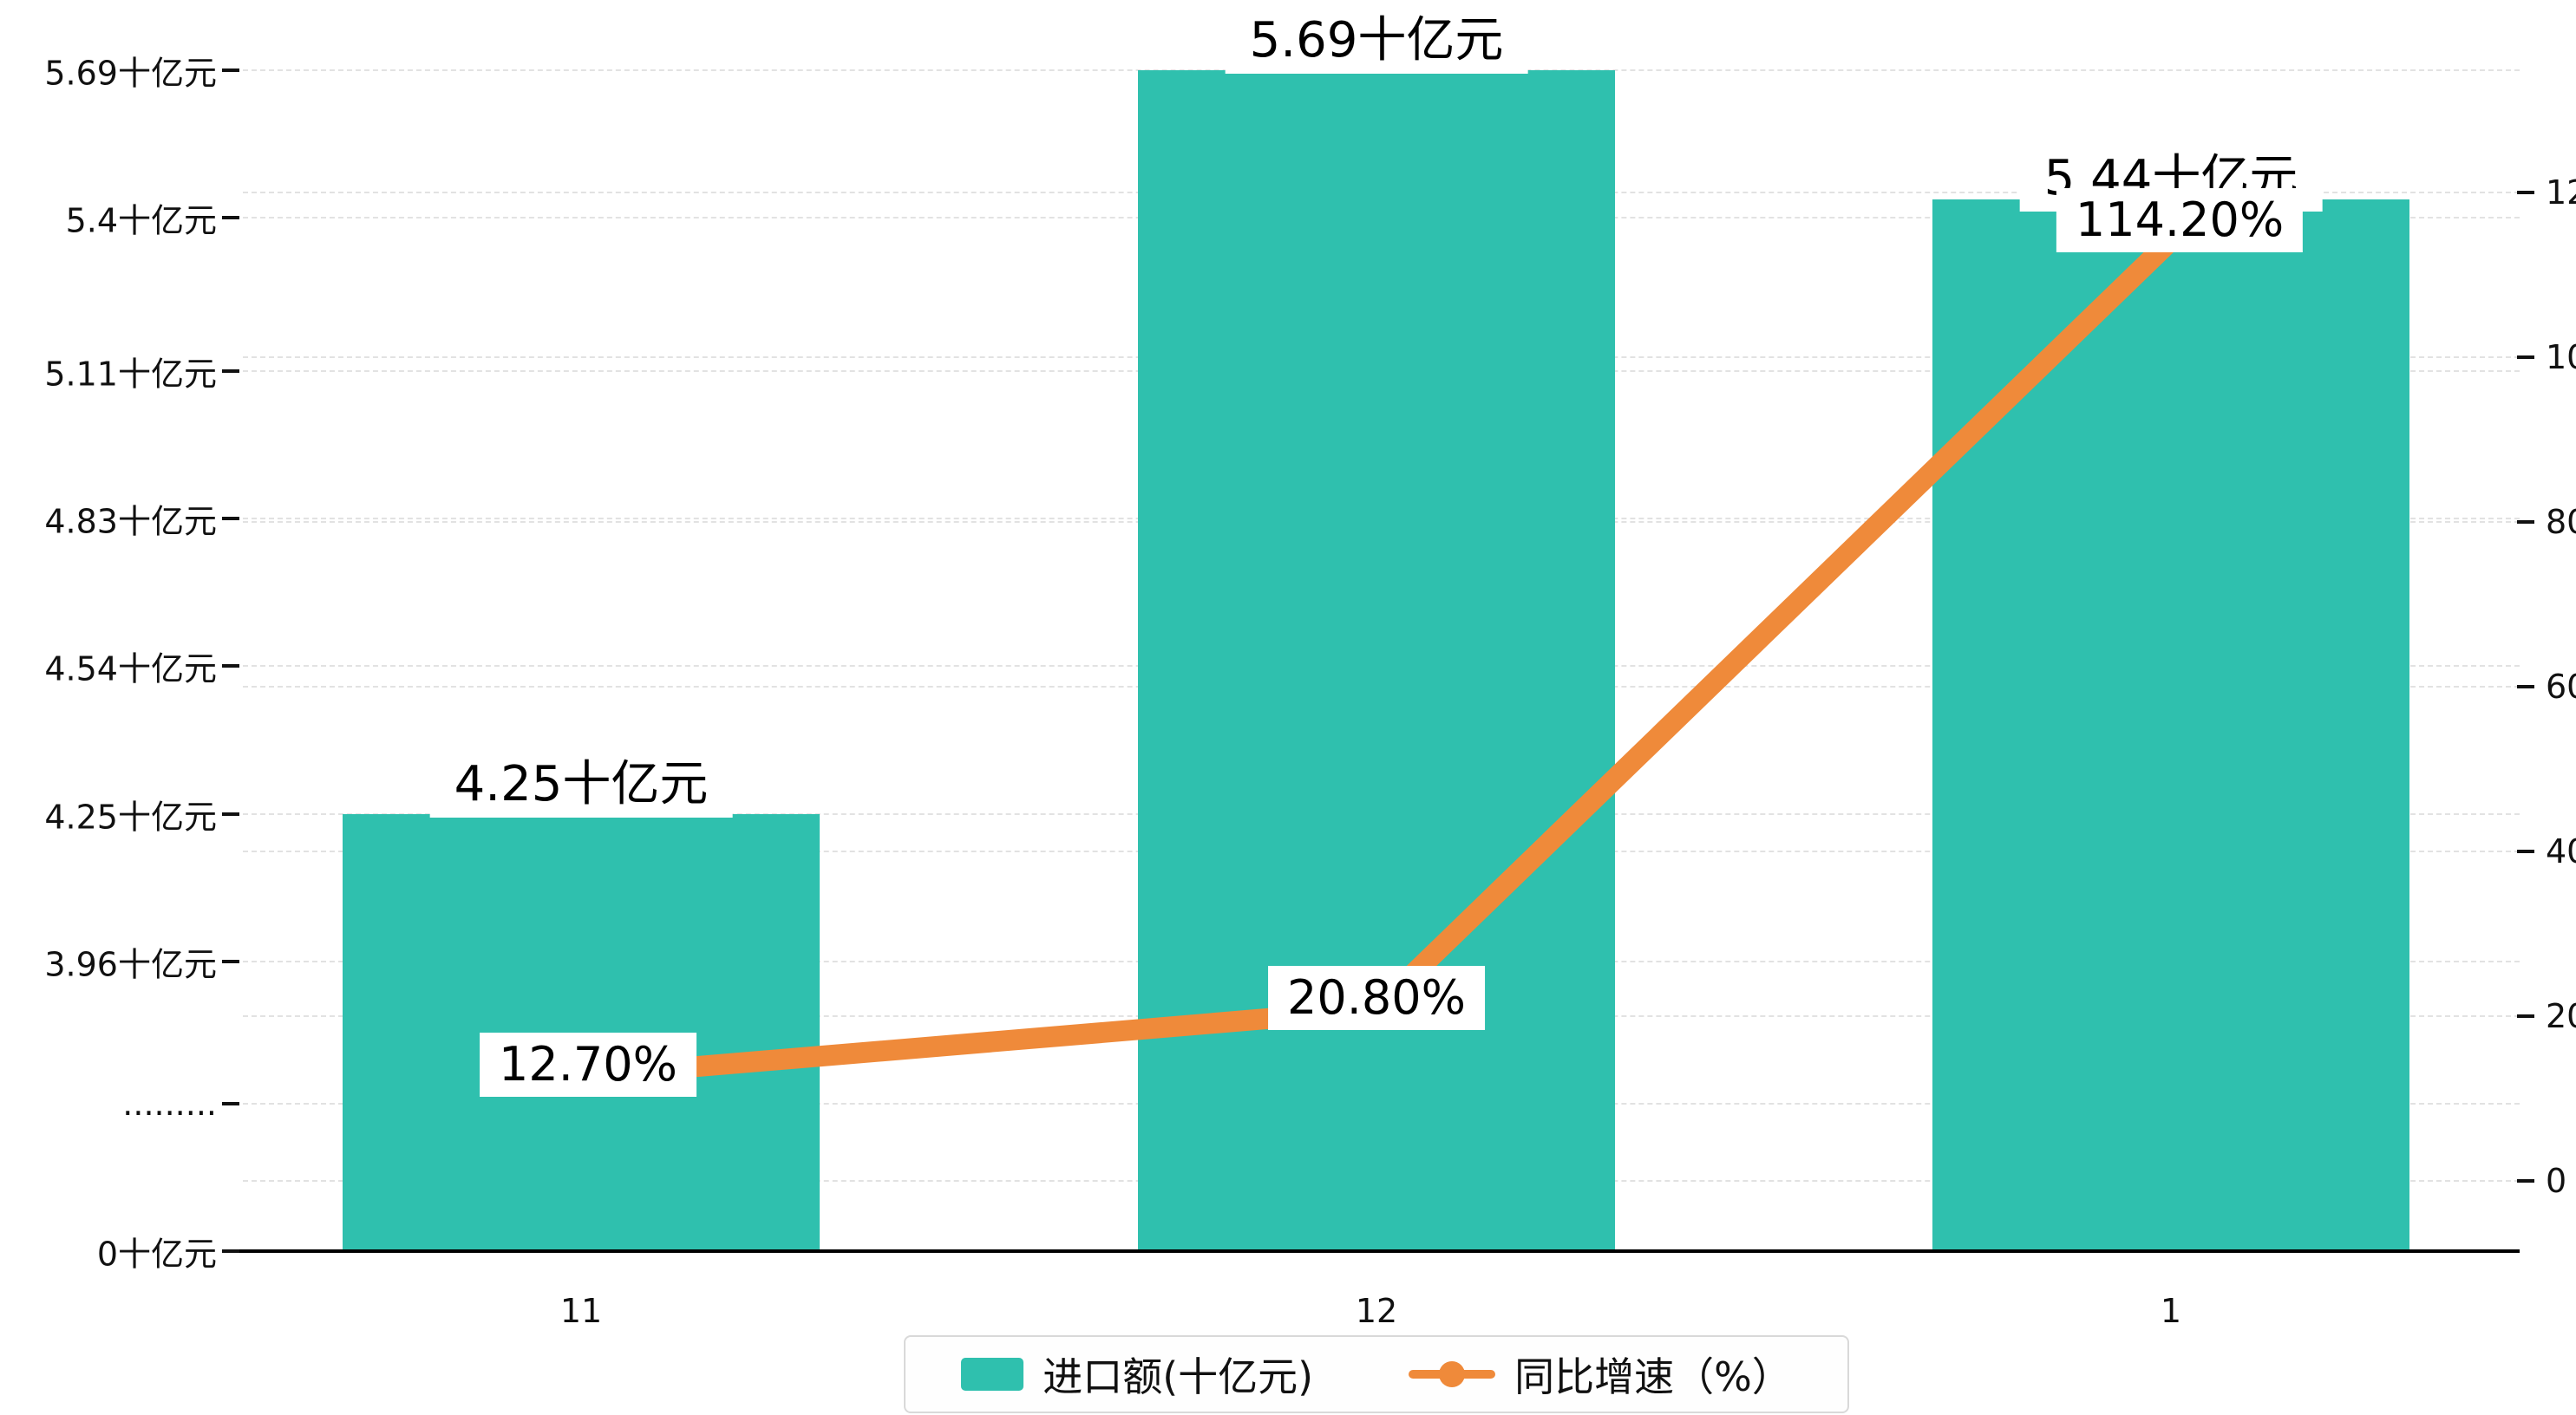 This screenshot has width=2576, height=1415. What do you see at coordinates (588, 1065) in the screenshot?
I see `line-value-label: 12.70%` at bounding box center [588, 1065].